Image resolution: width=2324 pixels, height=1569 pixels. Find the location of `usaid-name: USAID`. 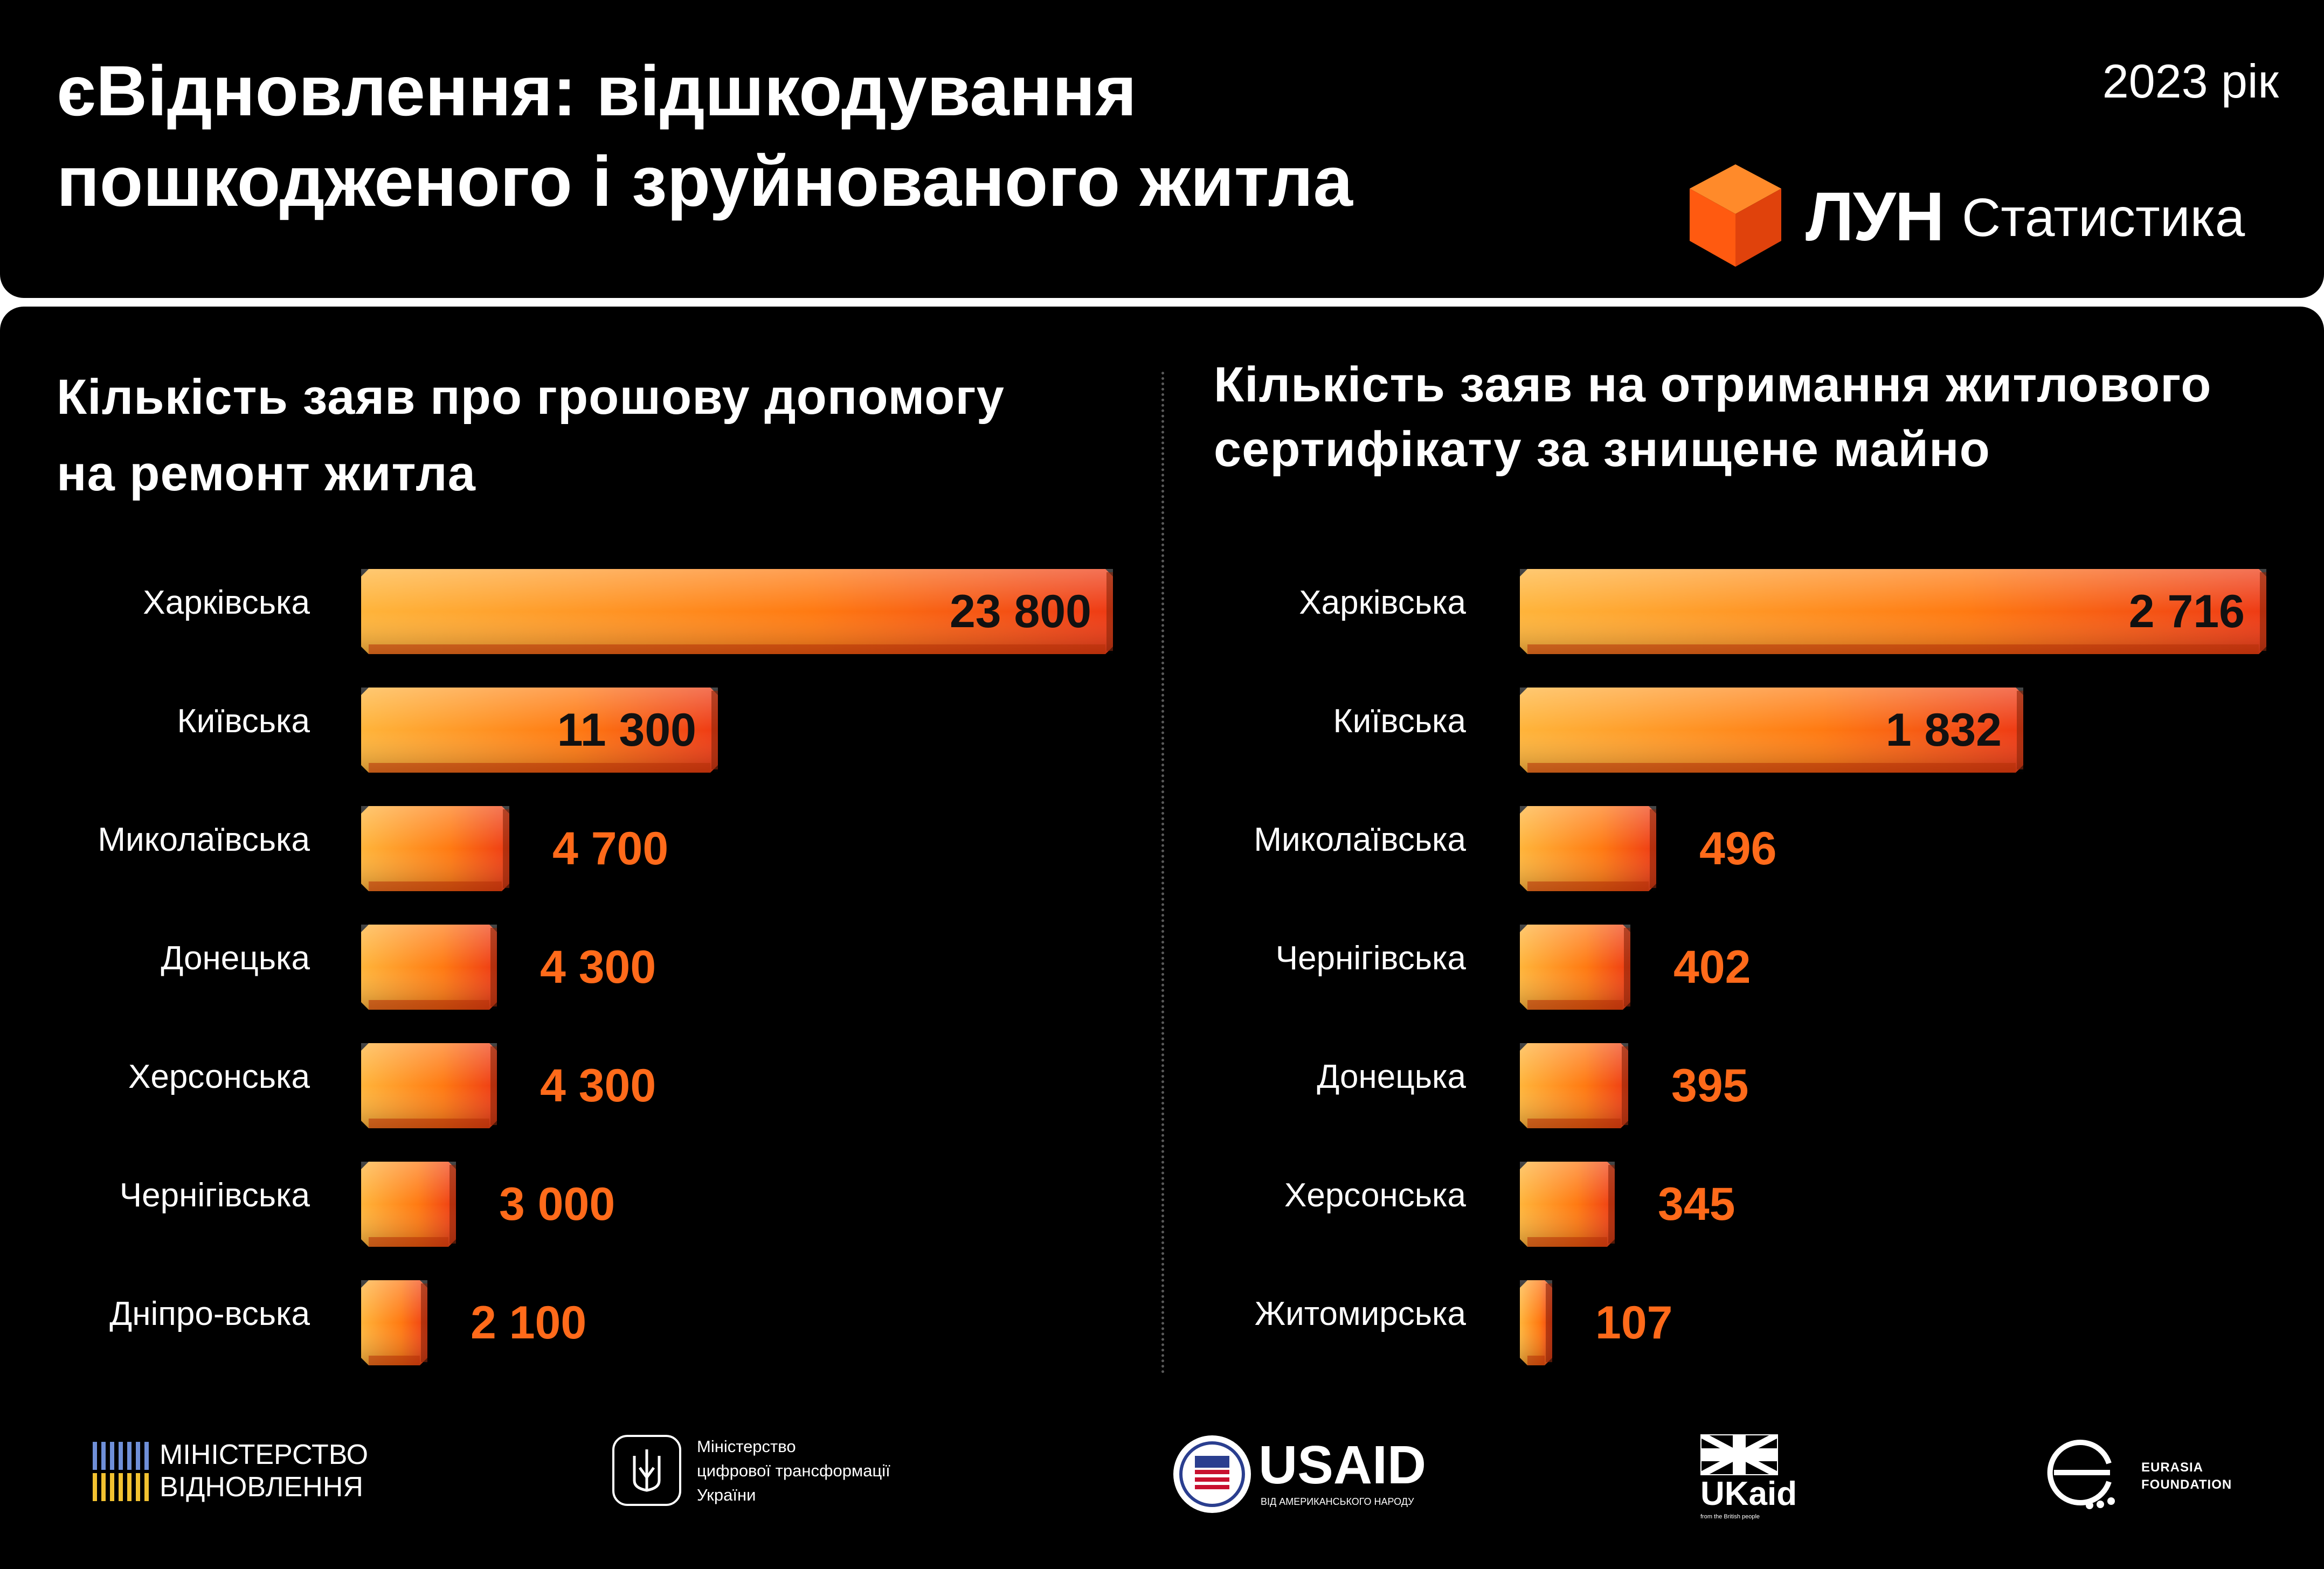

usaid-name: USAID is located at coordinates (1342, 1465).